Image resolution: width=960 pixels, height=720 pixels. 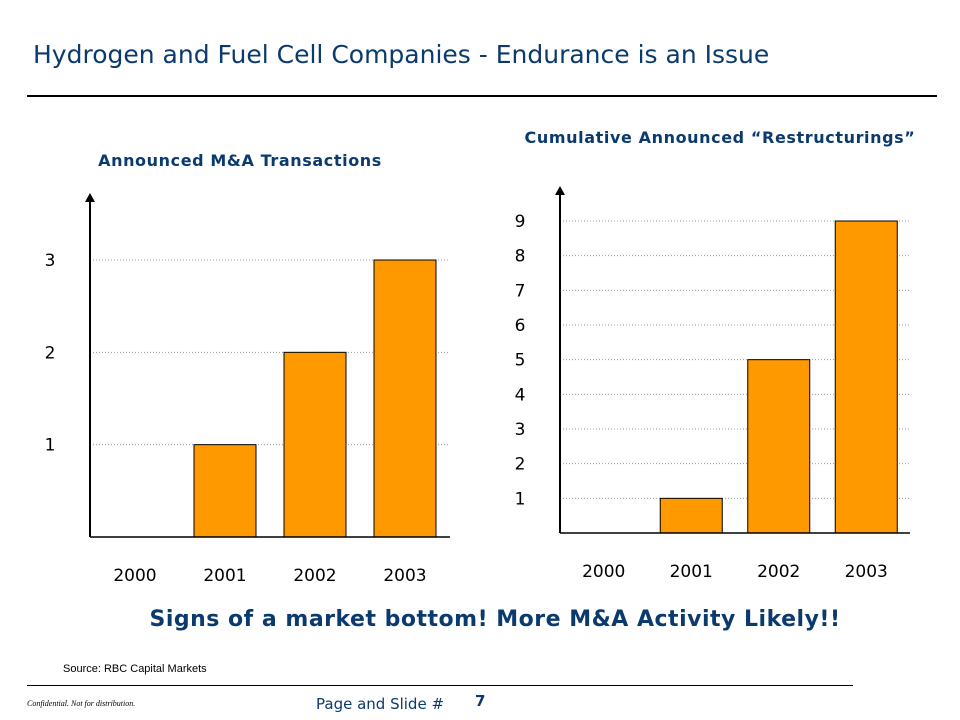 What do you see at coordinates (720, 137) in the screenshot?
I see `chart-2-title: Cumulative Announced “Restructurings”` at bounding box center [720, 137].